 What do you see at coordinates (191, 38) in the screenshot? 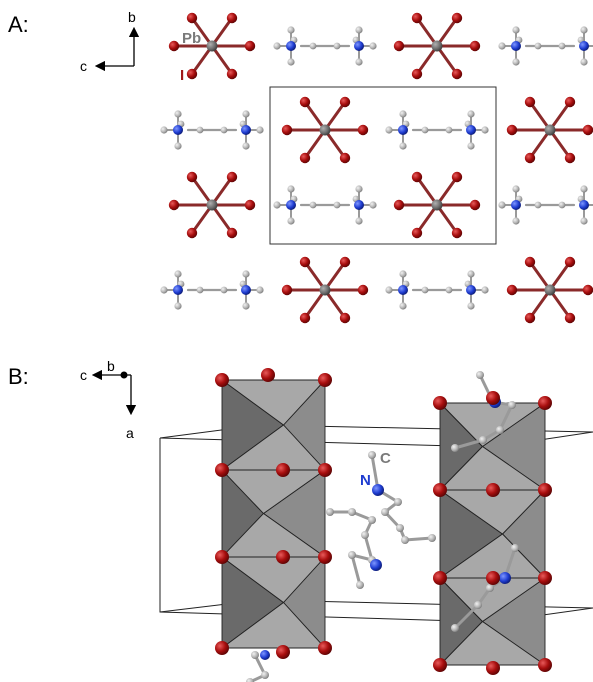
I see `pb-atom-label: Pb` at bounding box center [191, 38].